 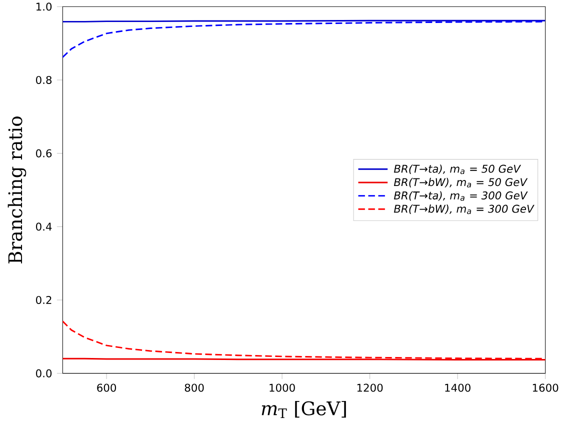 What do you see at coordinates (44, 153) in the screenshot?
I see `y-tick-label: 0.6` at bounding box center [44, 153].